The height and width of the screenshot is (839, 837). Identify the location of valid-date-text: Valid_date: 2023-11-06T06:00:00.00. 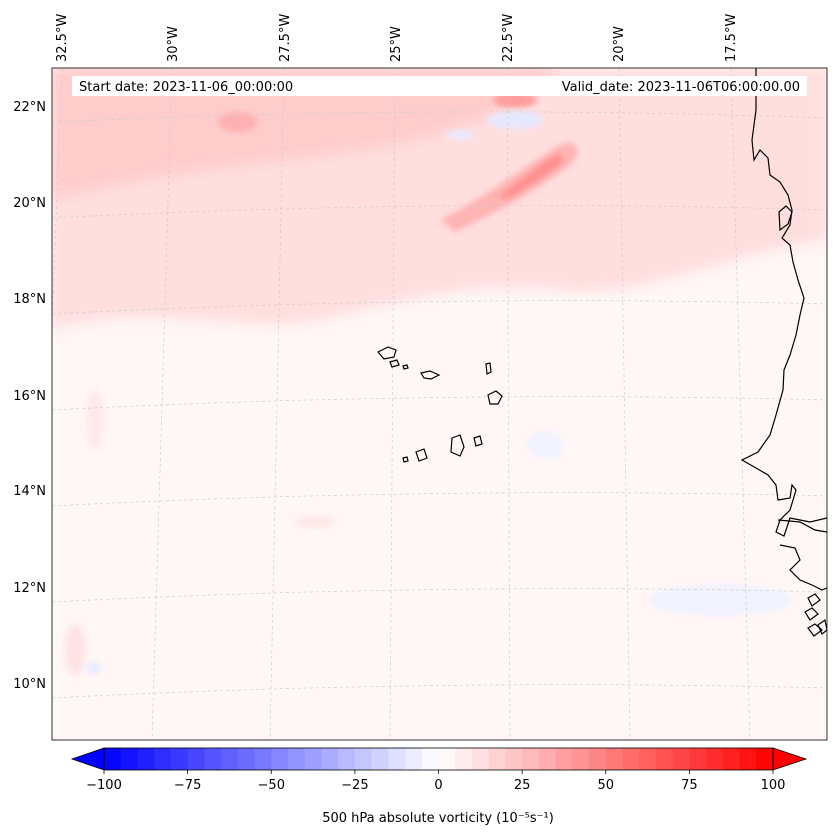
(681, 87).